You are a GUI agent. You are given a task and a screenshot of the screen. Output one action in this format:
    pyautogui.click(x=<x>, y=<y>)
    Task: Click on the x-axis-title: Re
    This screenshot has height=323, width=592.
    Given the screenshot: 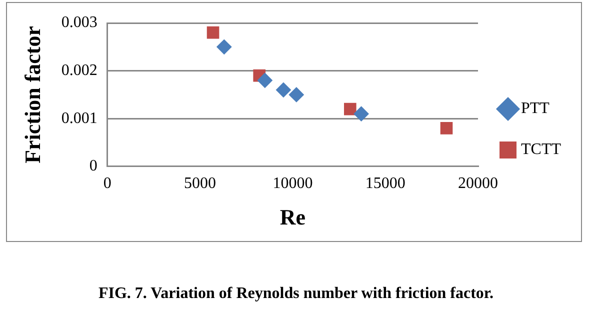 What is the action you would take?
    pyautogui.click(x=293, y=217)
    